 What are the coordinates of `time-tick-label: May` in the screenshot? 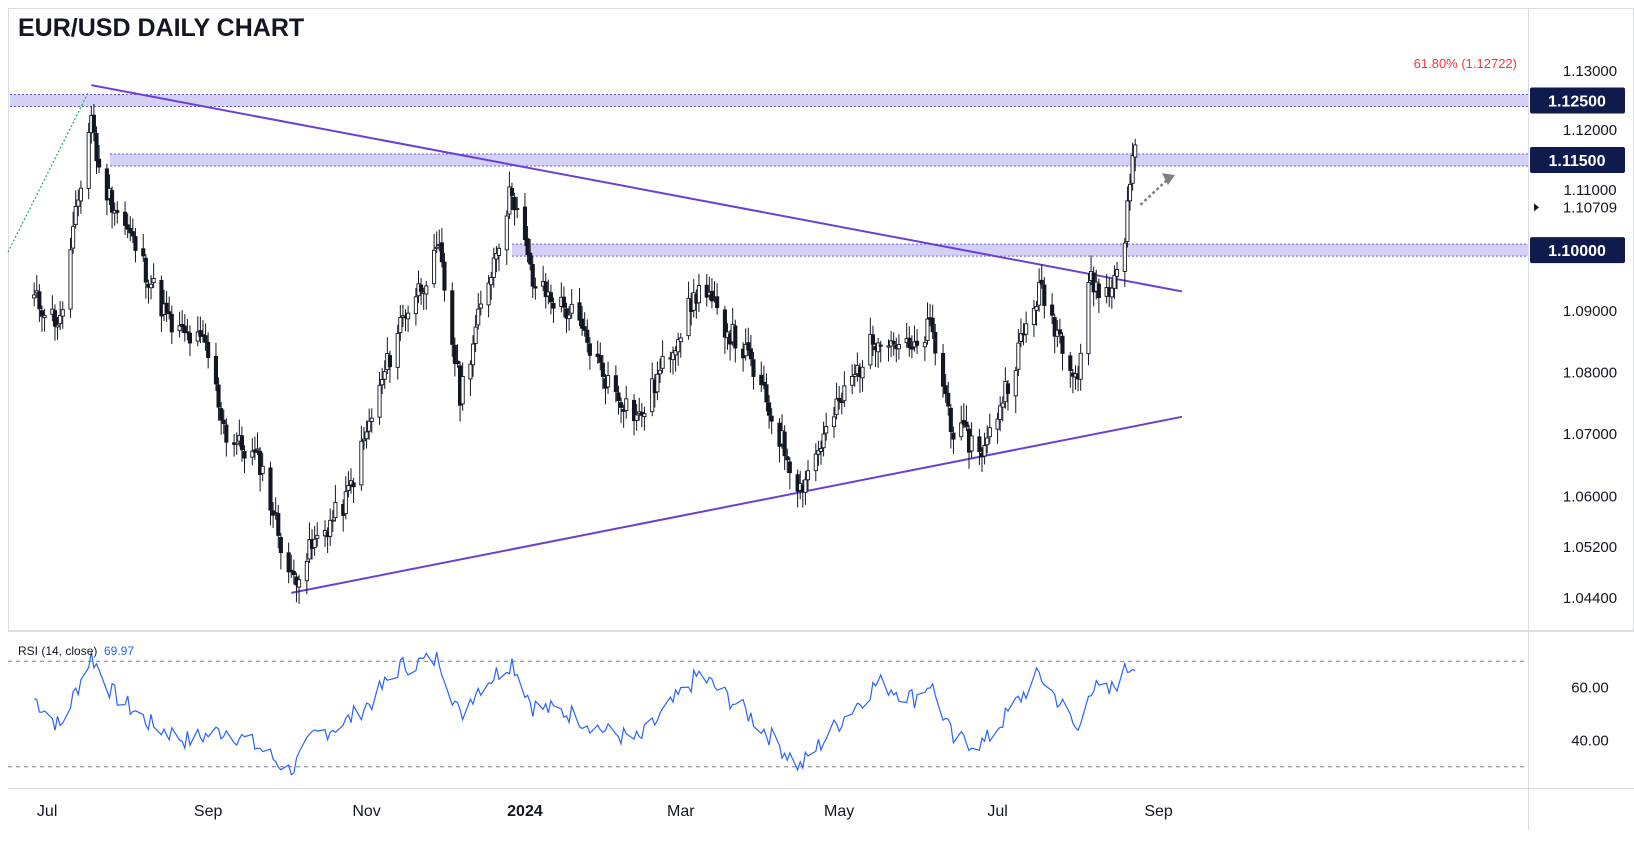 It's located at (839, 811).